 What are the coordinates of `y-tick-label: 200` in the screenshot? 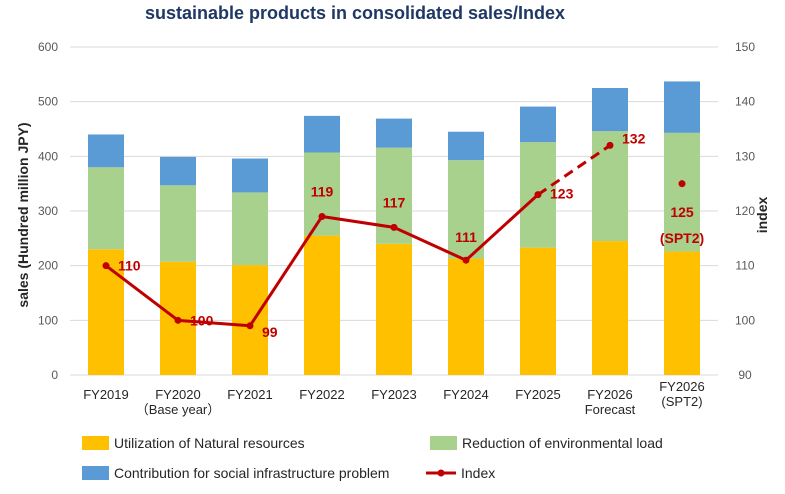 It's located at (48, 266).